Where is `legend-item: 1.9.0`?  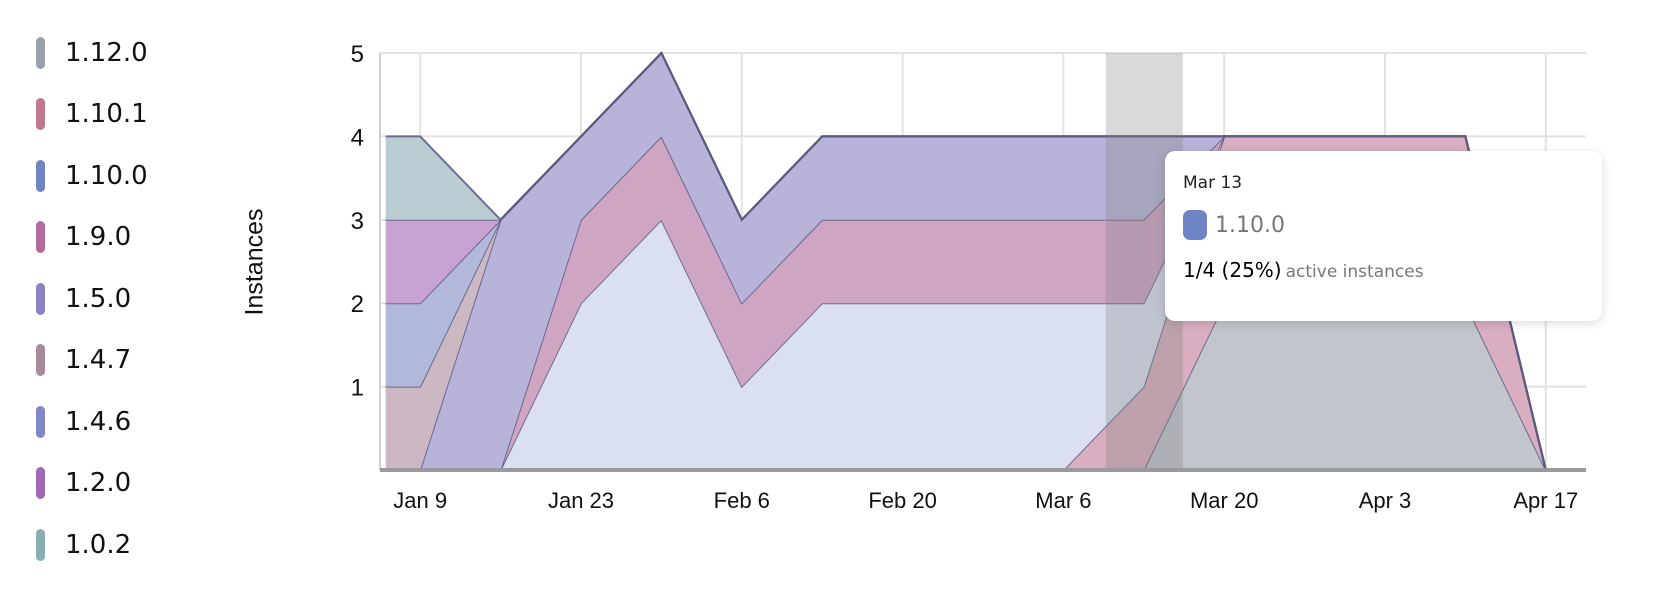
legend-item: 1.9.0 is located at coordinates (92, 238).